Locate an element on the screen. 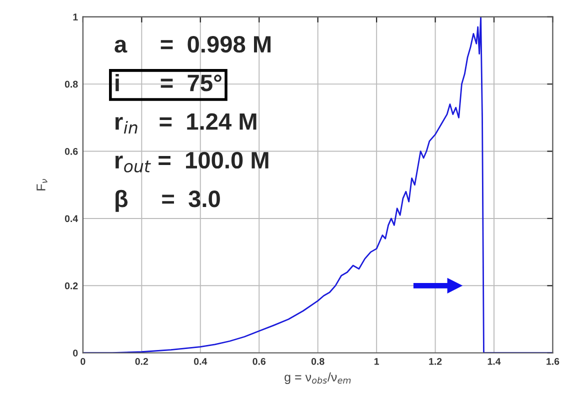  annotation: r$_{out}$ = 100.0 M is located at coordinates (192, 162).